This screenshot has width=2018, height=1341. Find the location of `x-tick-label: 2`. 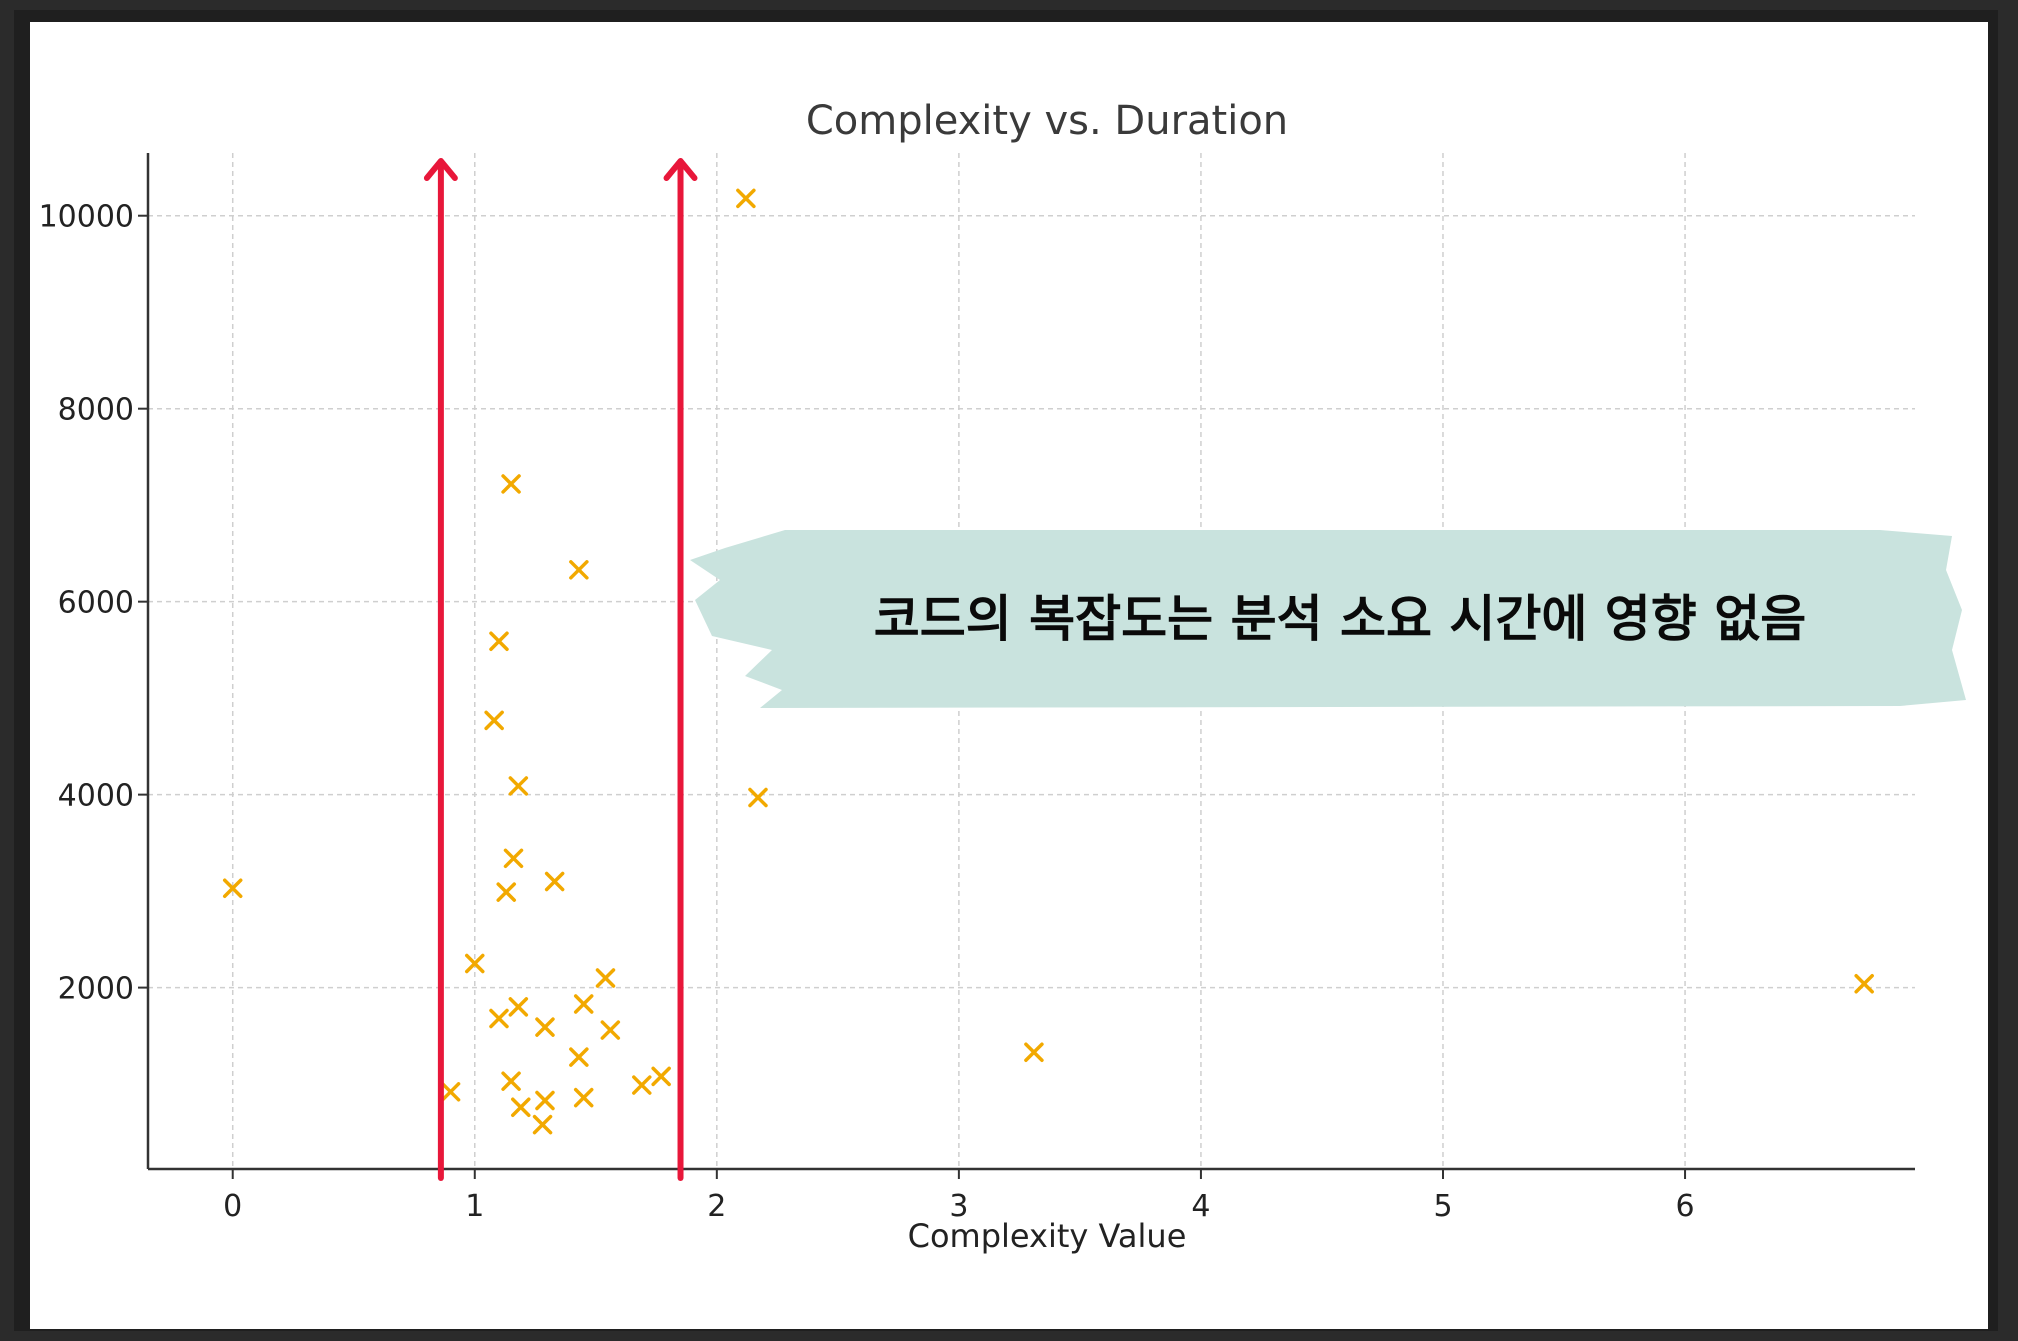

x-tick-label: 2 is located at coordinates (716, 1206).